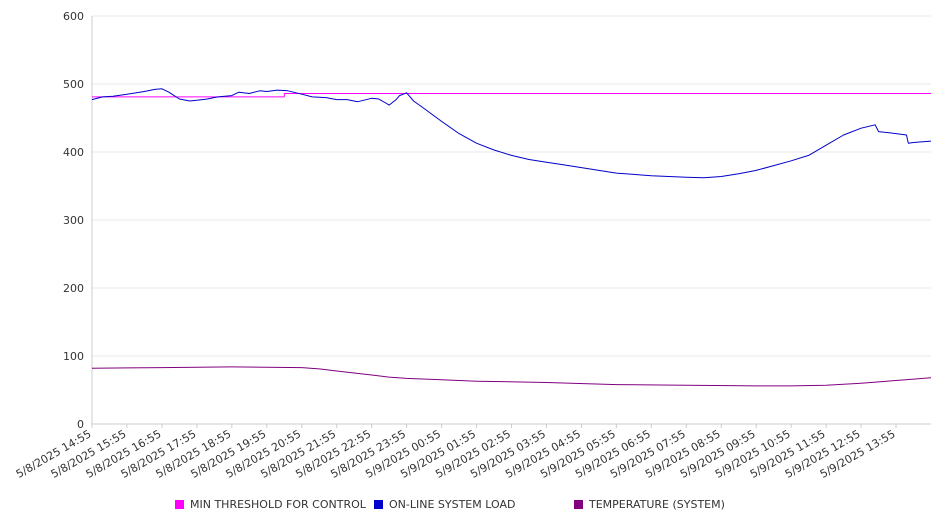 This screenshot has height=526, width=946. Describe the element at coordinates (378, 504) in the screenshot. I see `legend-swatch-system-load` at that location.